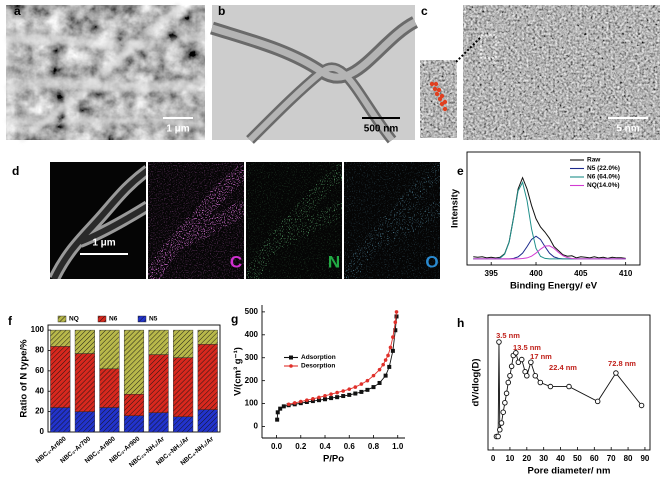 Image resolution: width=665 pixels, height=481 pixels. Describe the element at coordinates (398, 446) in the screenshot. I see `x-tick-label: 1.0` at that location.